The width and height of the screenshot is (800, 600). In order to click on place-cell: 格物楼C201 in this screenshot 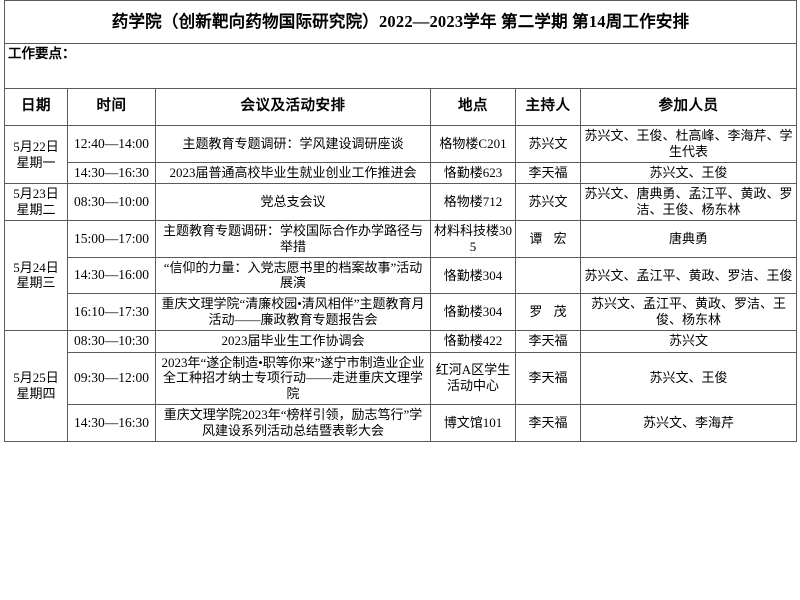, I will do `click(473, 144)`.